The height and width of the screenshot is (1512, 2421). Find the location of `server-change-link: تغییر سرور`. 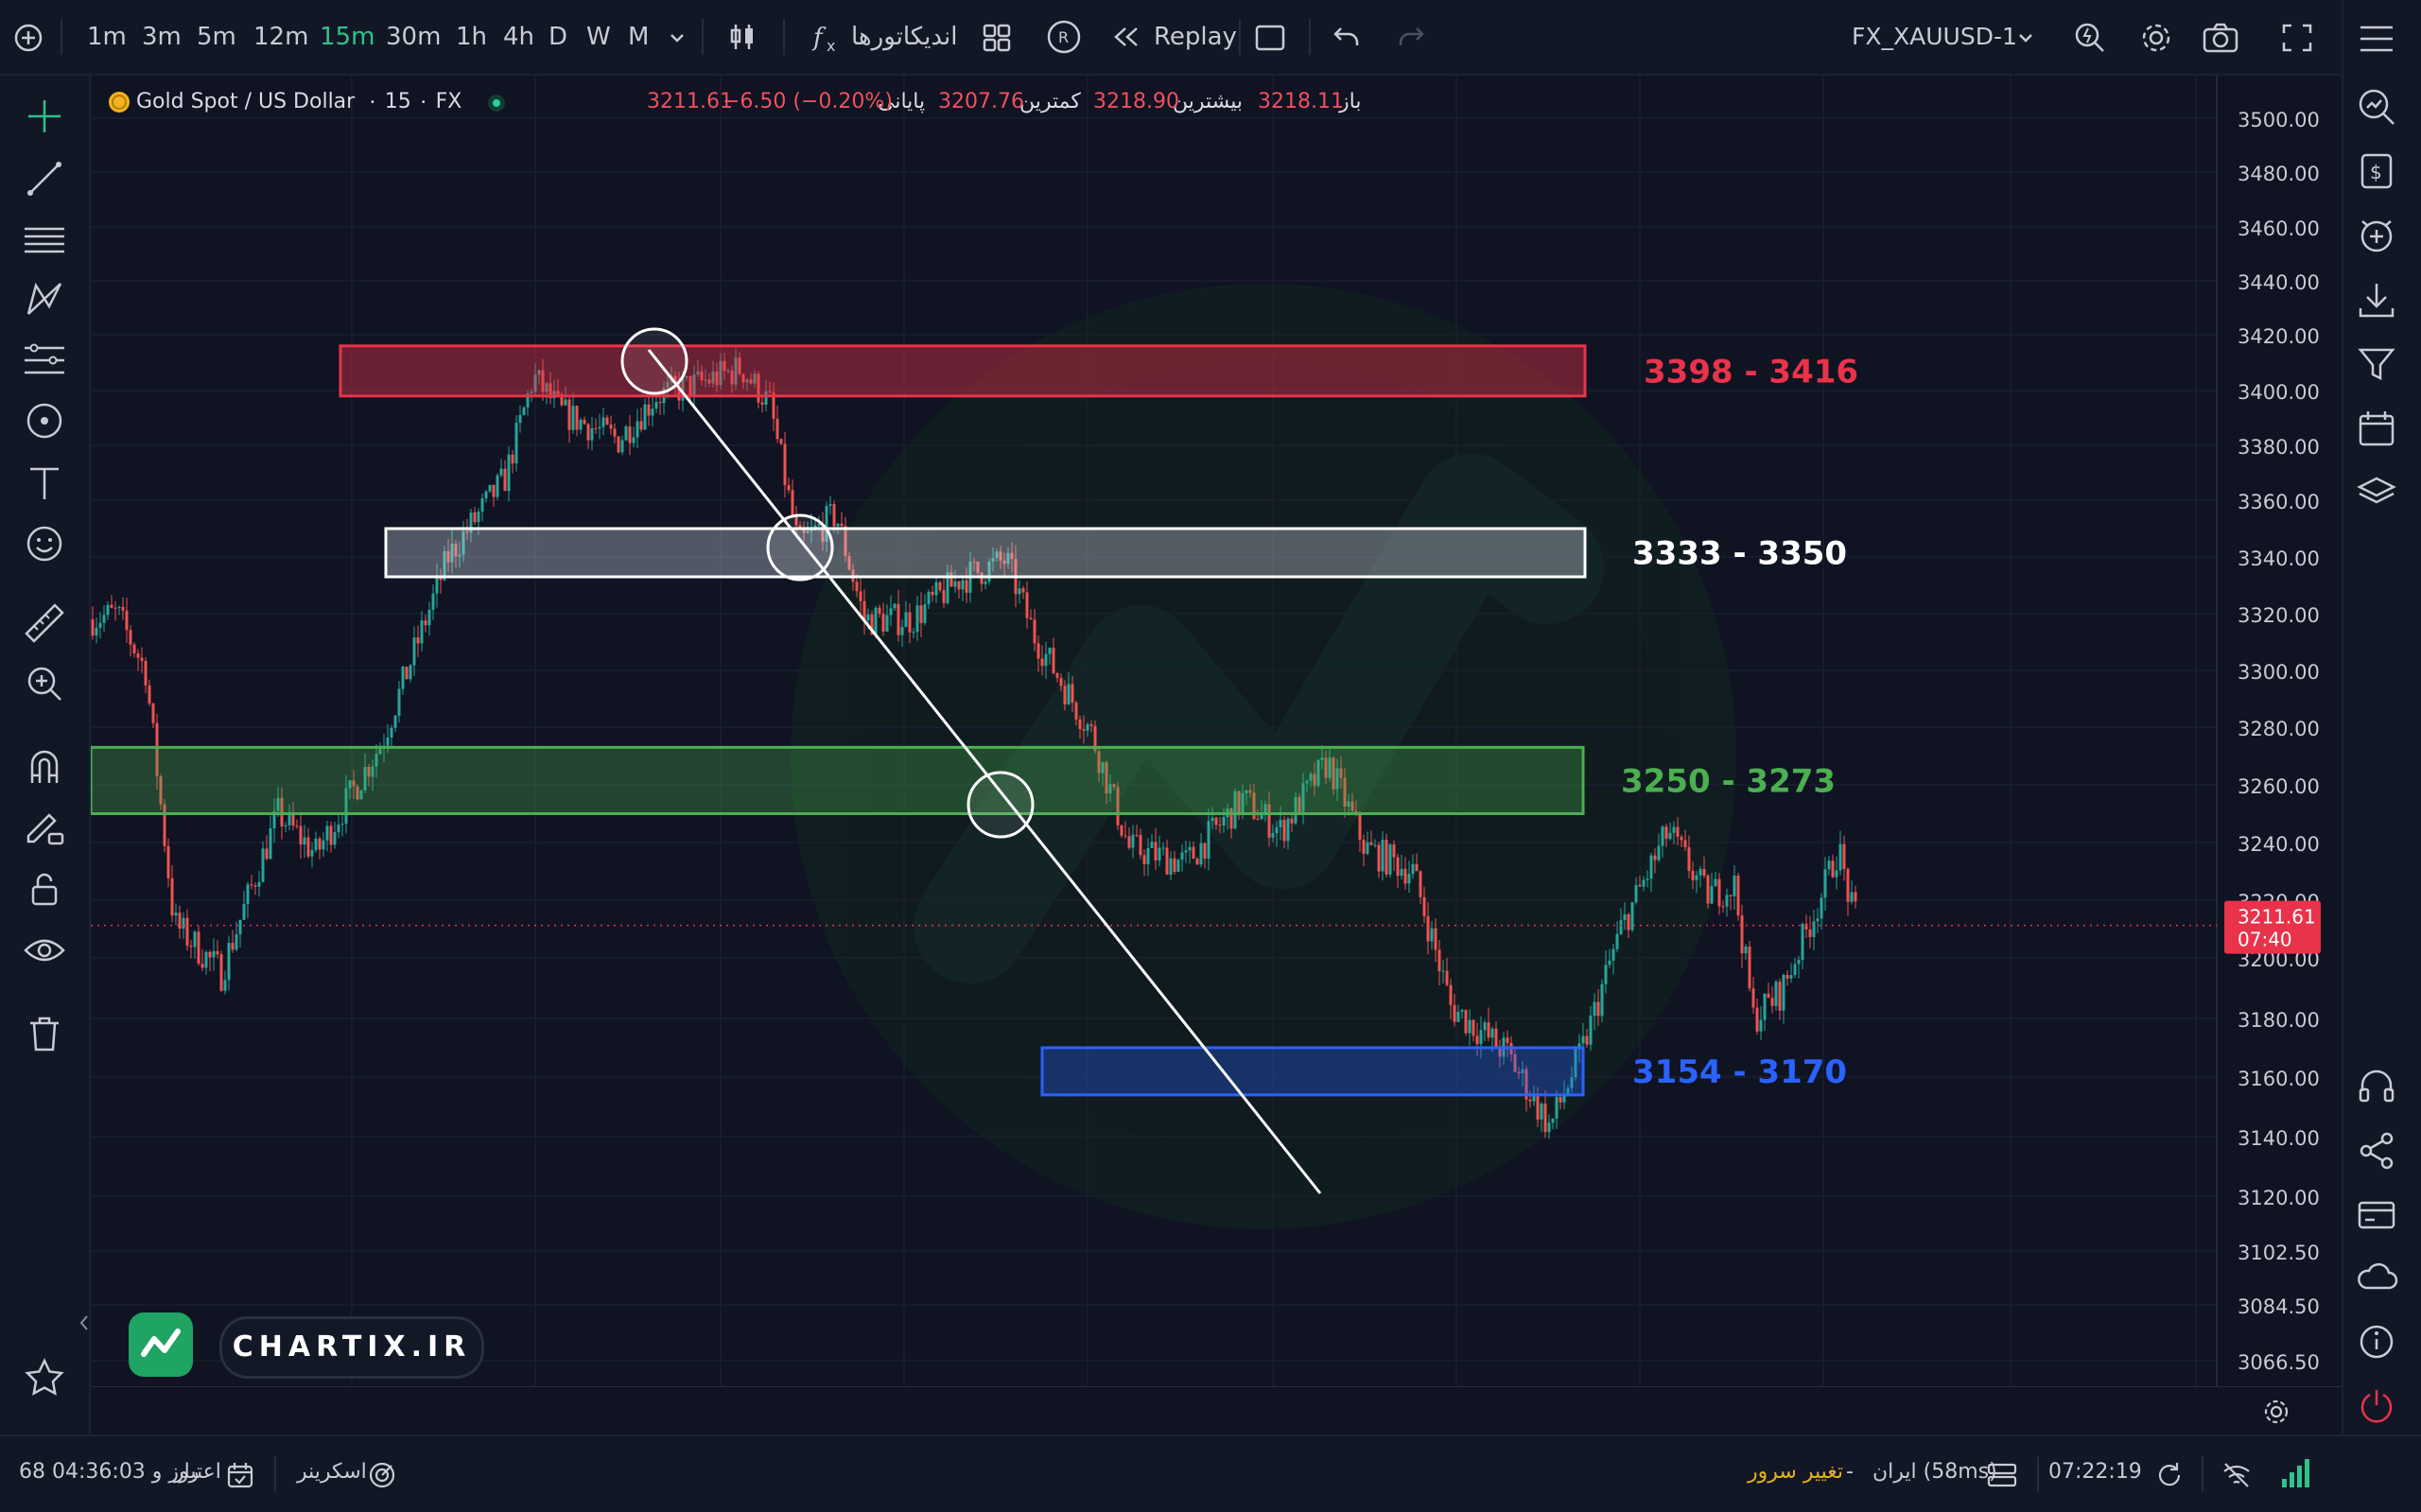

server-change-link: تغییر سرور is located at coordinates (1795, 1472).